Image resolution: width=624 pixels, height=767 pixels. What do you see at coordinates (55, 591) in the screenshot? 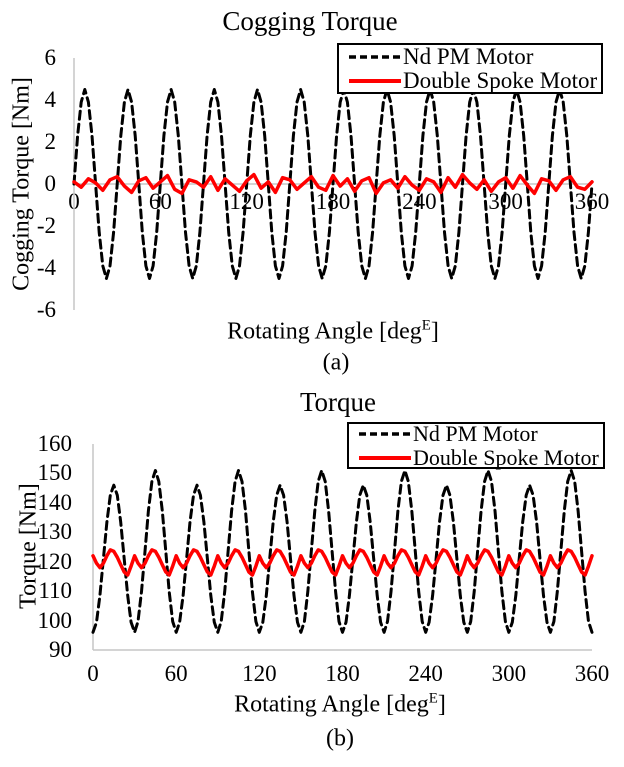
I see `y-tick-label: 110` at bounding box center [55, 591].